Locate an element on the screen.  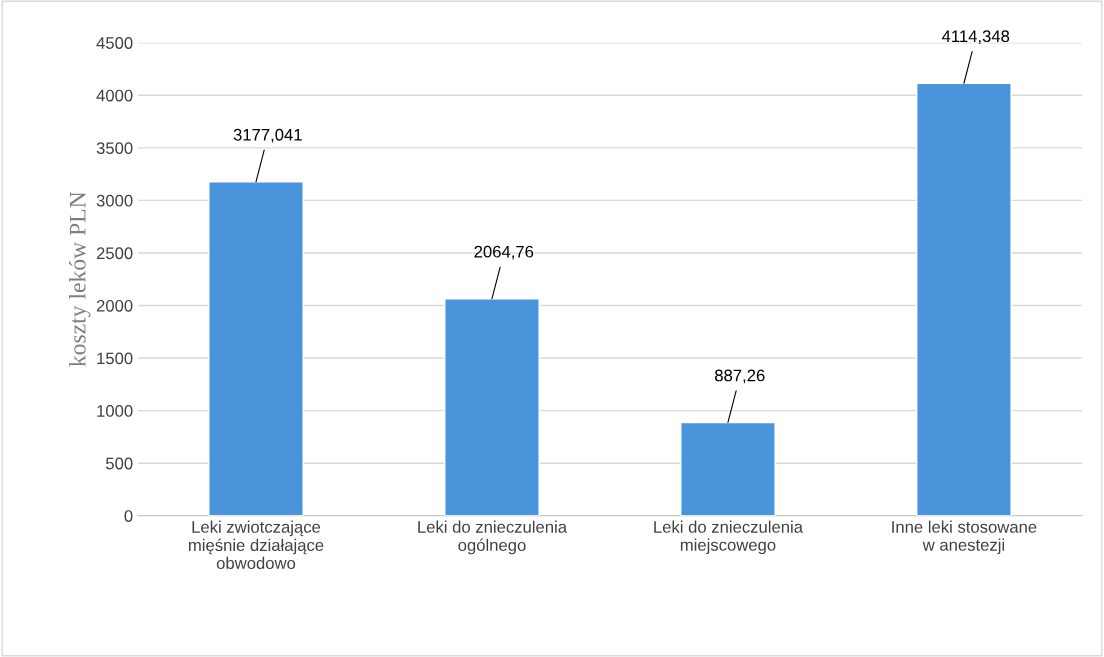
y-tick-label: 1500 is located at coordinates (115, 358).